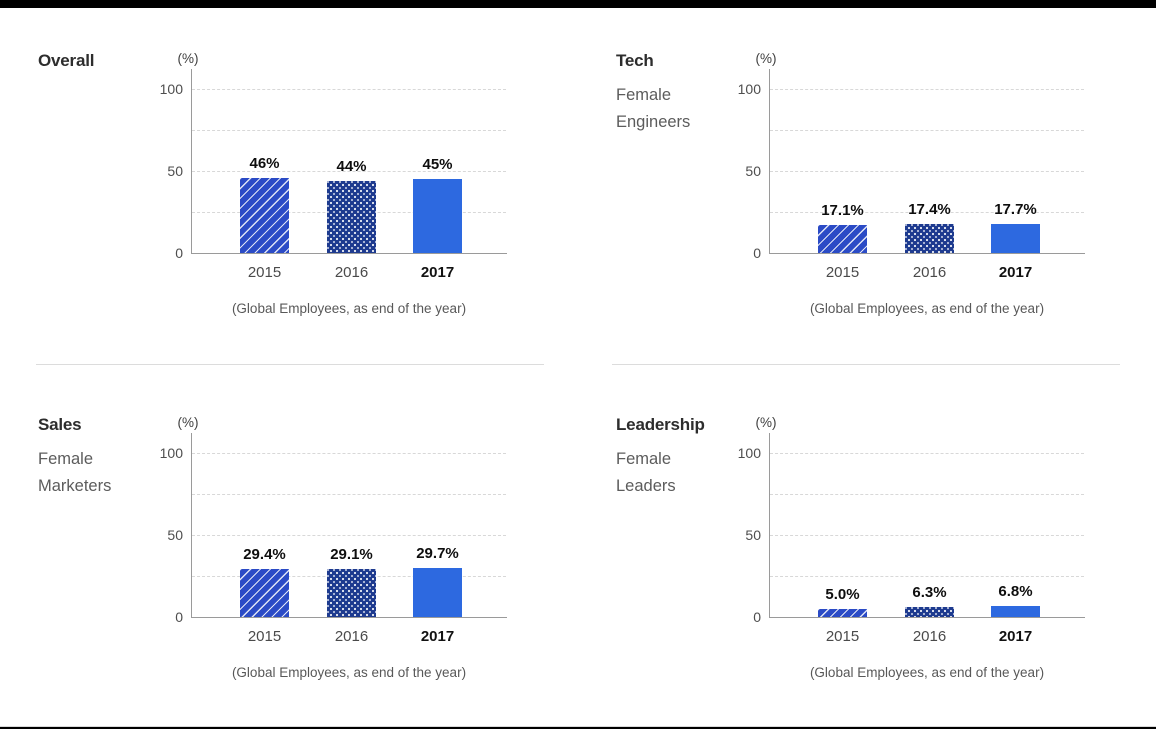 The width and height of the screenshot is (1156, 729). What do you see at coordinates (1015, 209) in the screenshot?
I see `value-label-2017: 17.7%` at bounding box center [1015, 209].